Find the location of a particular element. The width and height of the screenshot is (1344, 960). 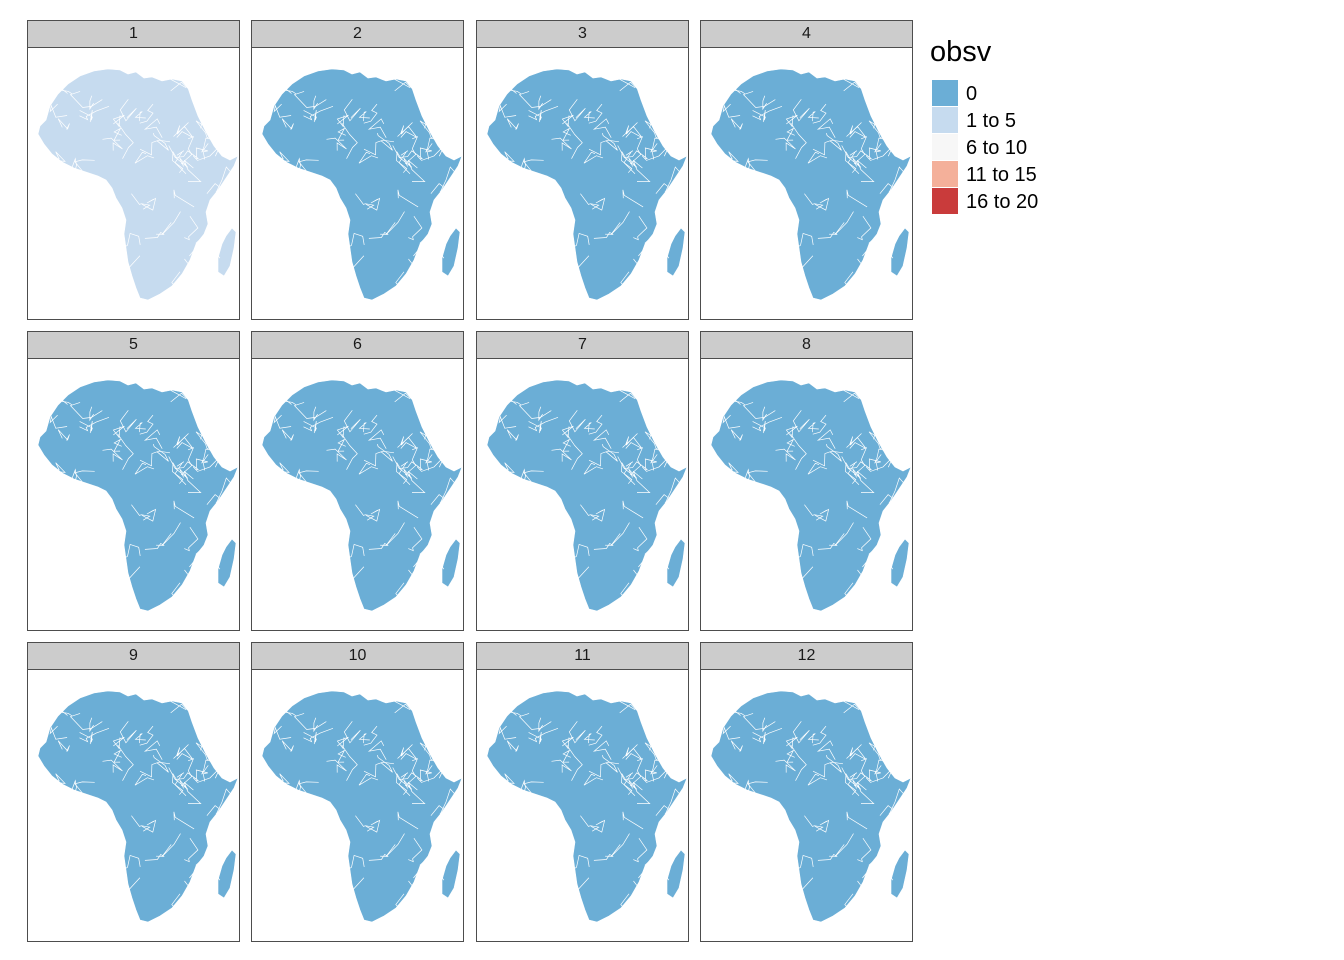

legend: obsv 0 1 to 5 6 to 10 11 to 15 16 to 20 is located at coordinates (984, 124).